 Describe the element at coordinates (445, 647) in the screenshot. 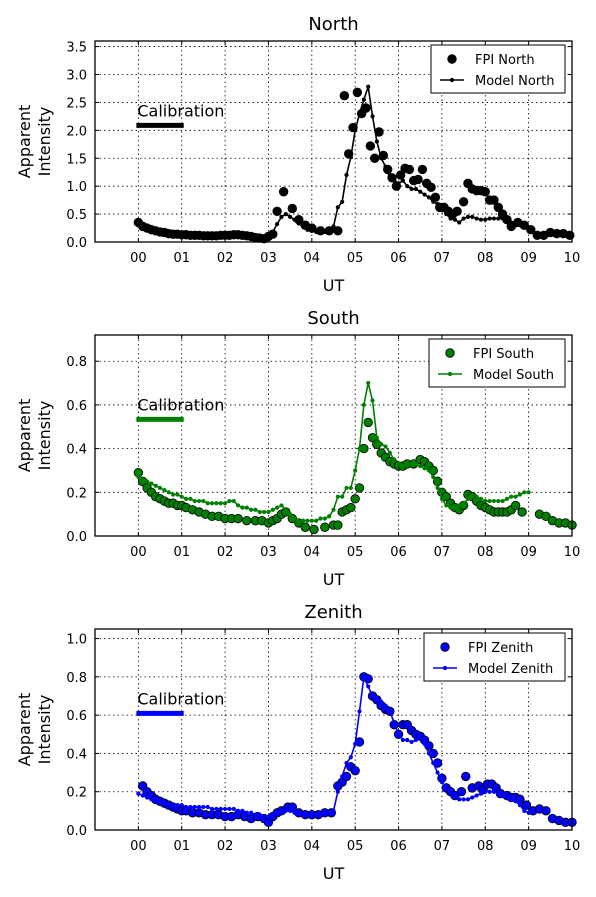

I see `legend-marker-swatch` at that location.